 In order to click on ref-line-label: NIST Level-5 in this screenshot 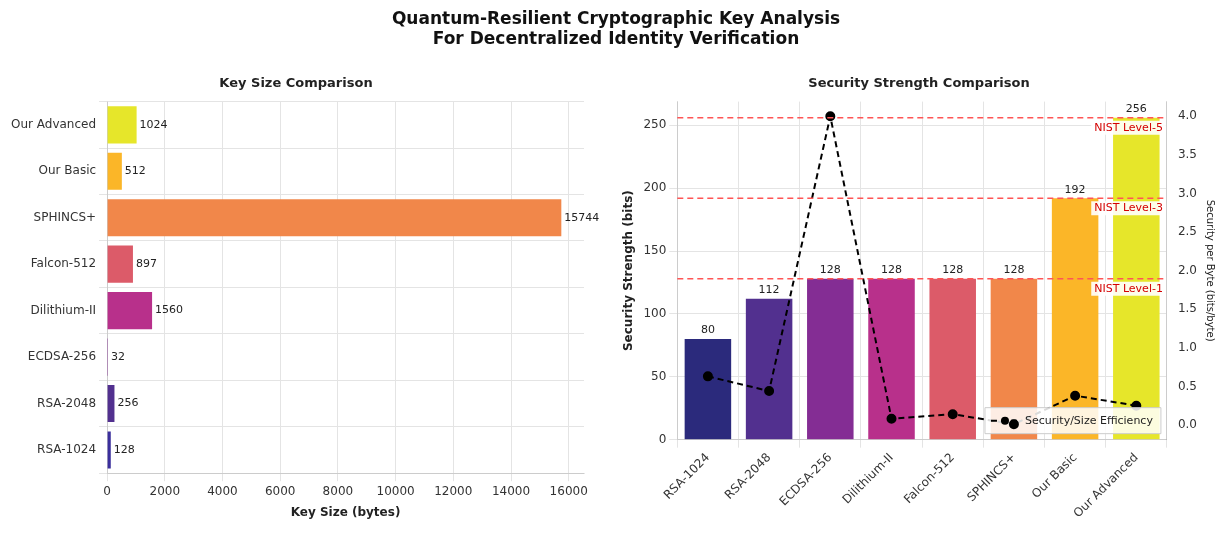, I will do `click(1128, 127)`.